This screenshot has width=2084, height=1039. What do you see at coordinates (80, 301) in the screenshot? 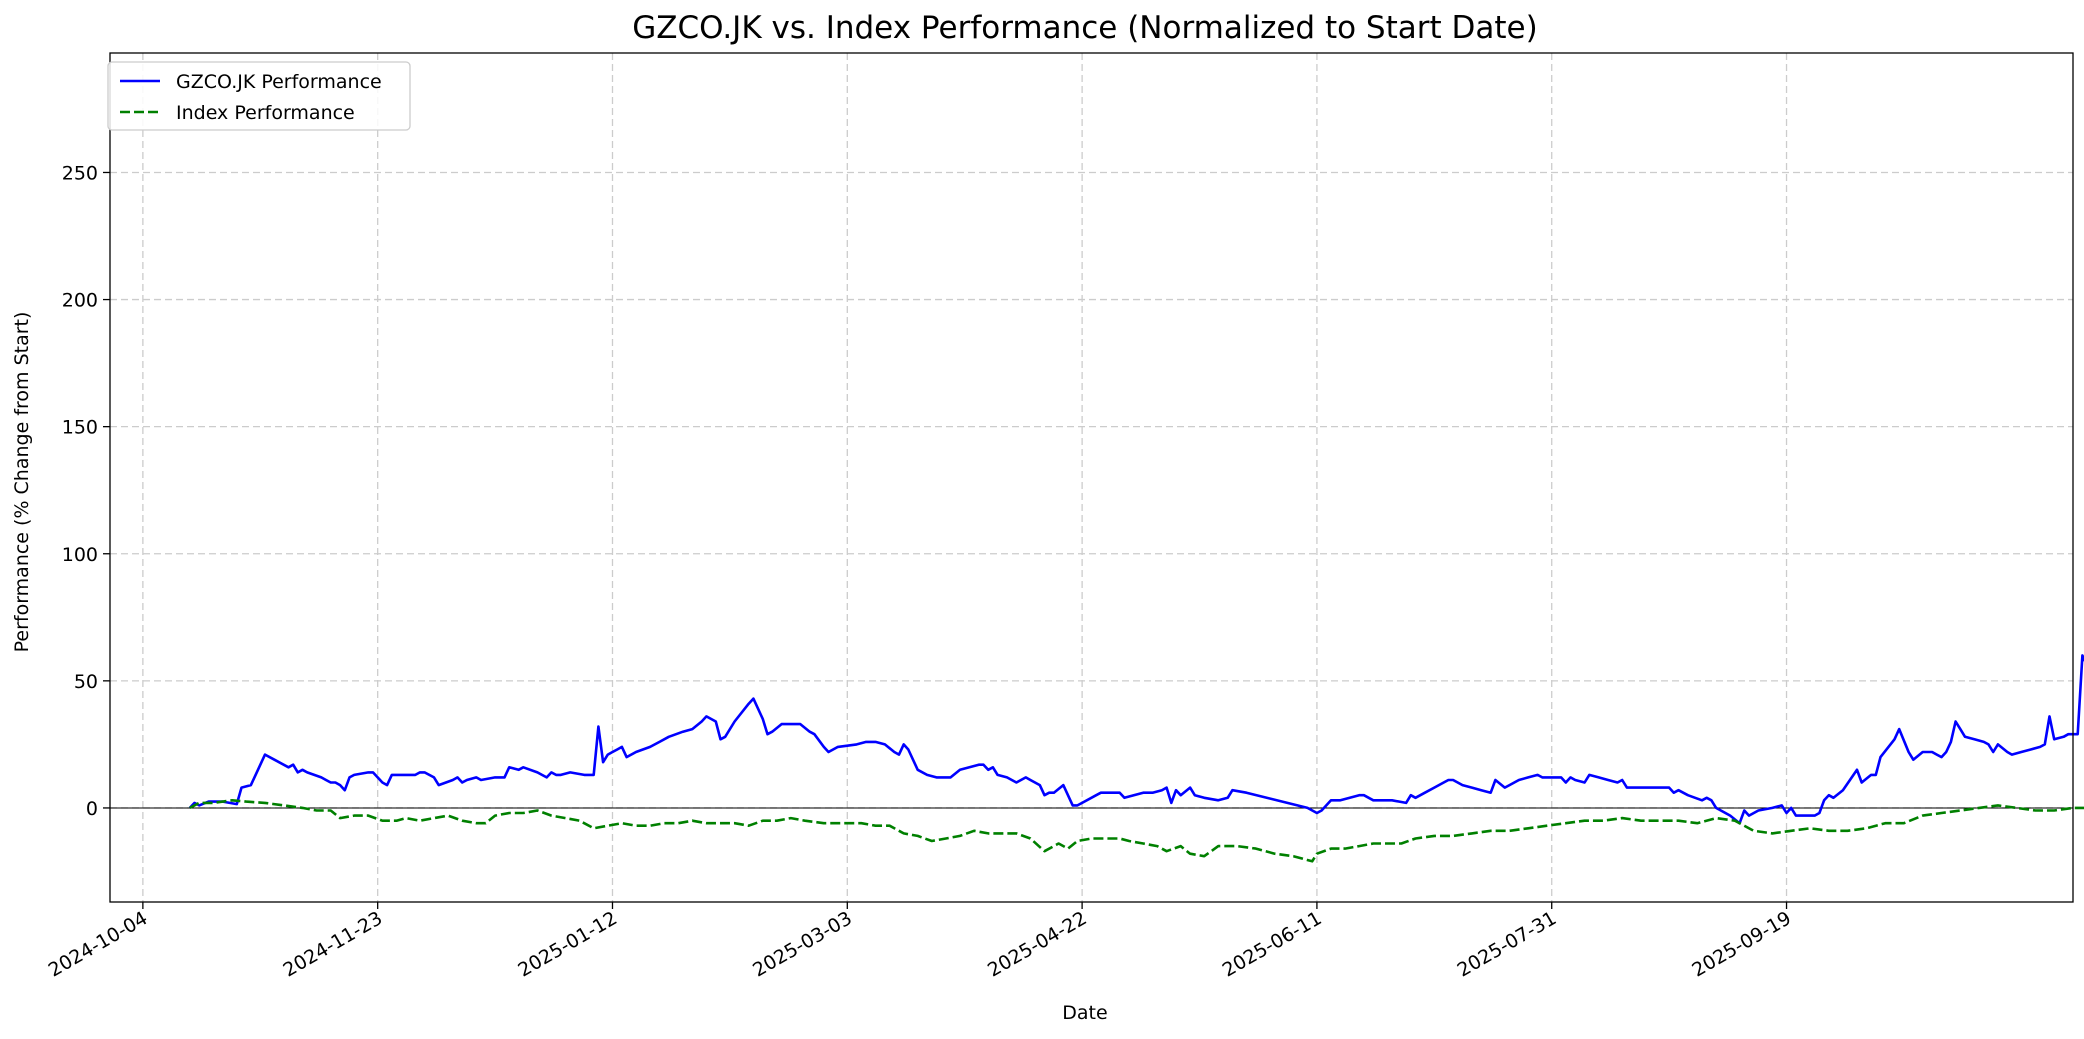
I see `y-tick-label: 200` at bounding box center [80, 301].